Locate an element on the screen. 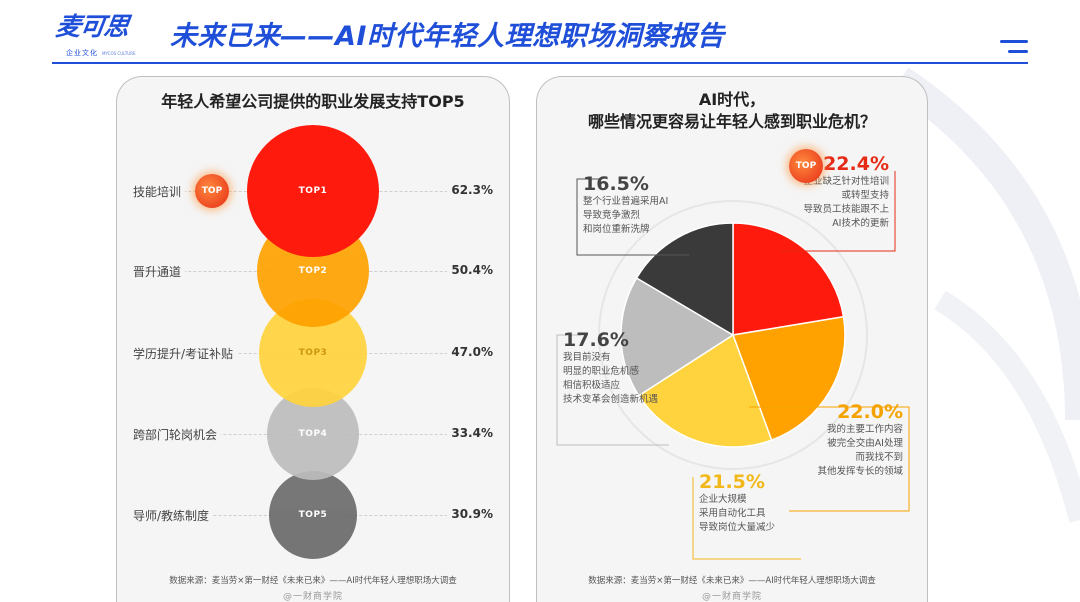 The height and width of the screenshot is (602, 1080). pie-callout: 21.5% 企业大规模采用自动化工具 导致岗位大量减少 is located at coordinates (747, 503).